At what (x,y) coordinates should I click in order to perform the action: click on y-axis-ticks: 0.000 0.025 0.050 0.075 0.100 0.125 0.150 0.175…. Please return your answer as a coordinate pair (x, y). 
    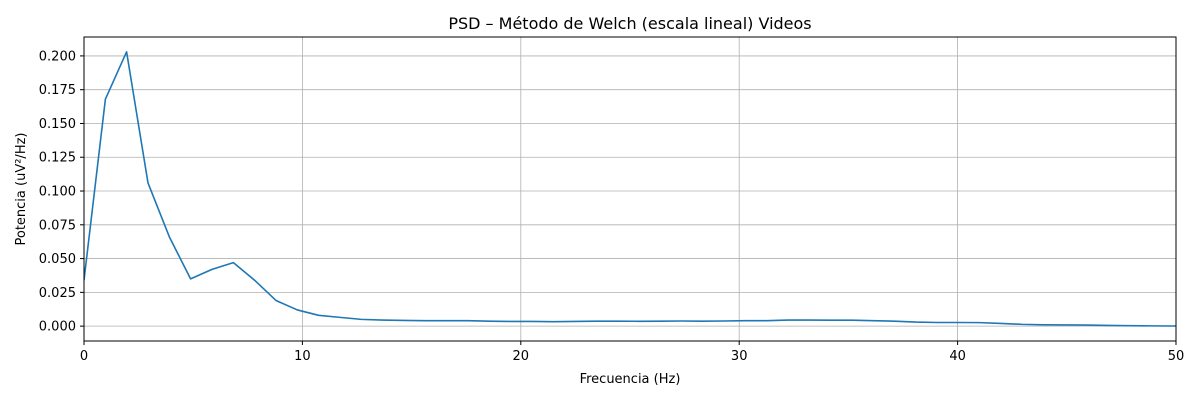
    Looking at the image, I should click on (61, 192).